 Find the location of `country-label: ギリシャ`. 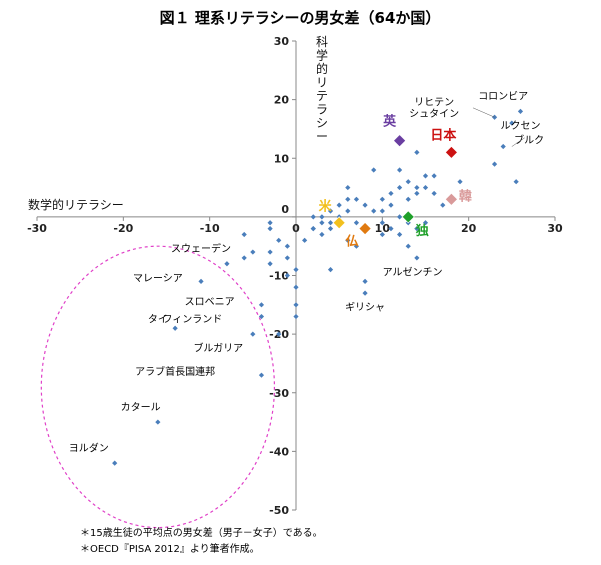

country-label: ギリシャ is located at coordinates (365, 308).